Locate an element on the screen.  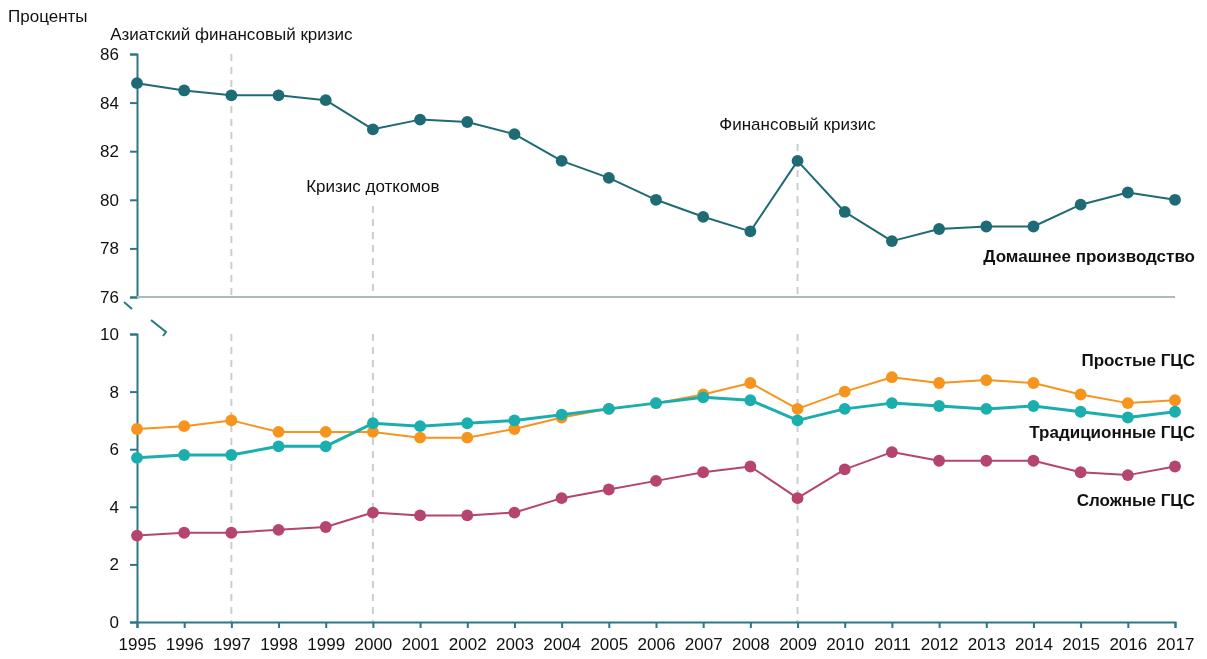
x-tick-label: 1997 is located at coordinates (231, 644).